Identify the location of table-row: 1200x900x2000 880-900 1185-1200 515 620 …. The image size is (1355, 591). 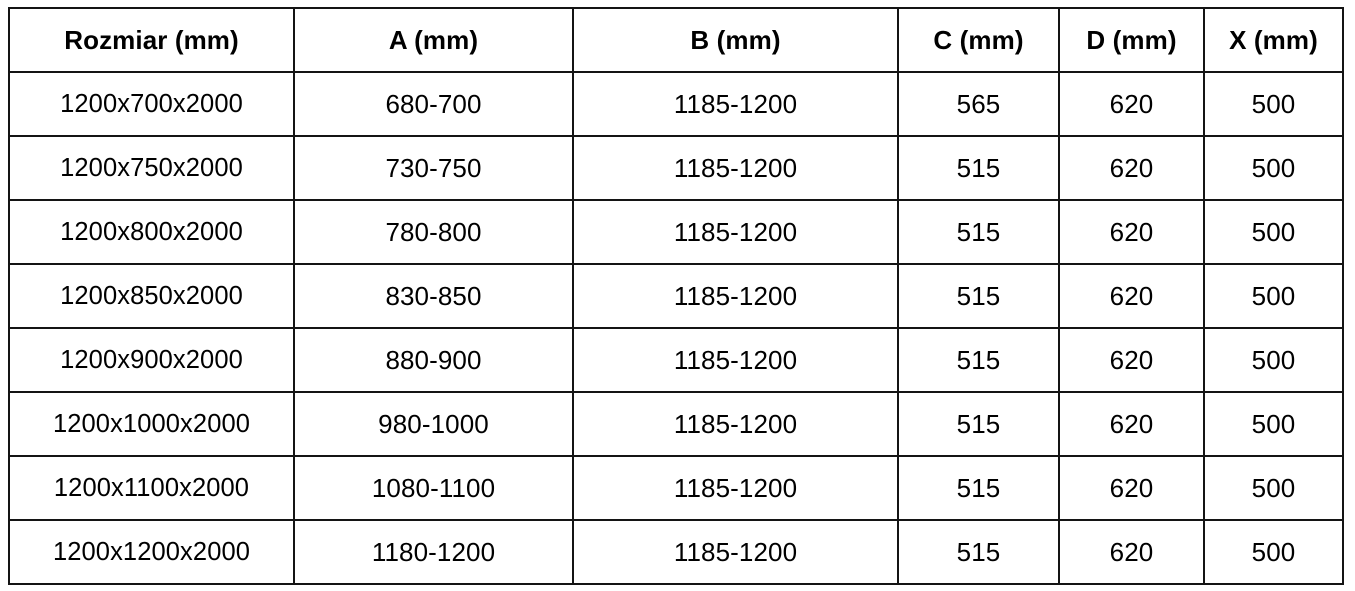
(676, 360).